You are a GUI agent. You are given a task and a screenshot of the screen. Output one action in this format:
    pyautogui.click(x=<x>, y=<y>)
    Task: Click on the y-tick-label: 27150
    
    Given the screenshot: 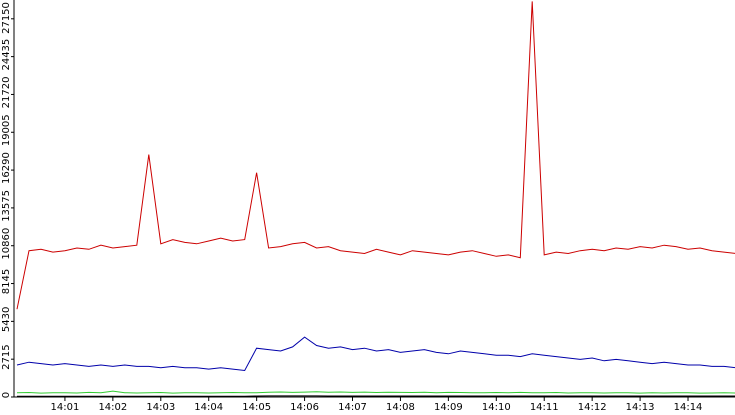 What is the action you would take?
    pyautogui.click(x=6, y=18)
    